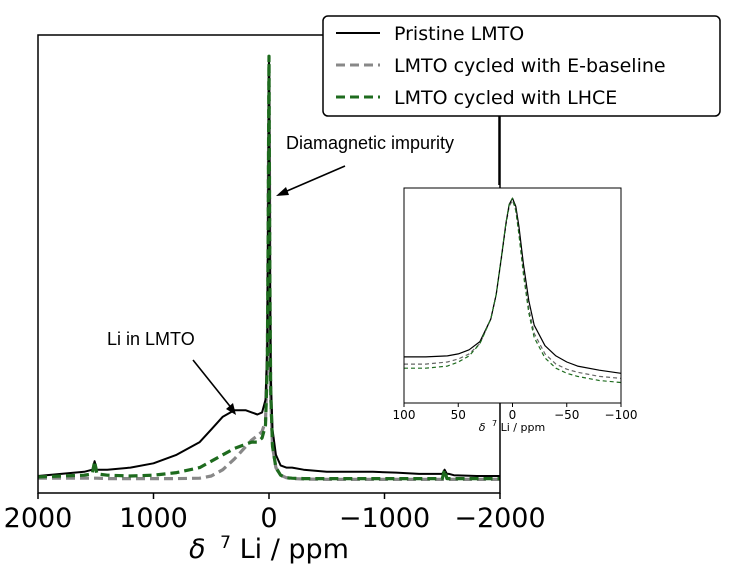 Image resolution: width=729 pixels, height=567 pixels. Describe the element at coordinates (566, 415) in the screenshot. I see `inset-x-tick-label: −50` at that location.